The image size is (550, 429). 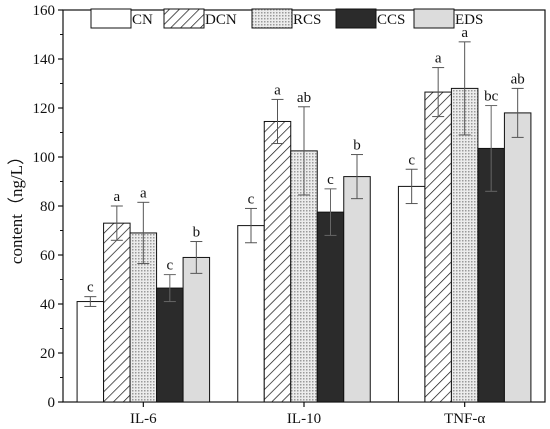 I want to click on legend-label: EDS, so click(x=469, y=20).